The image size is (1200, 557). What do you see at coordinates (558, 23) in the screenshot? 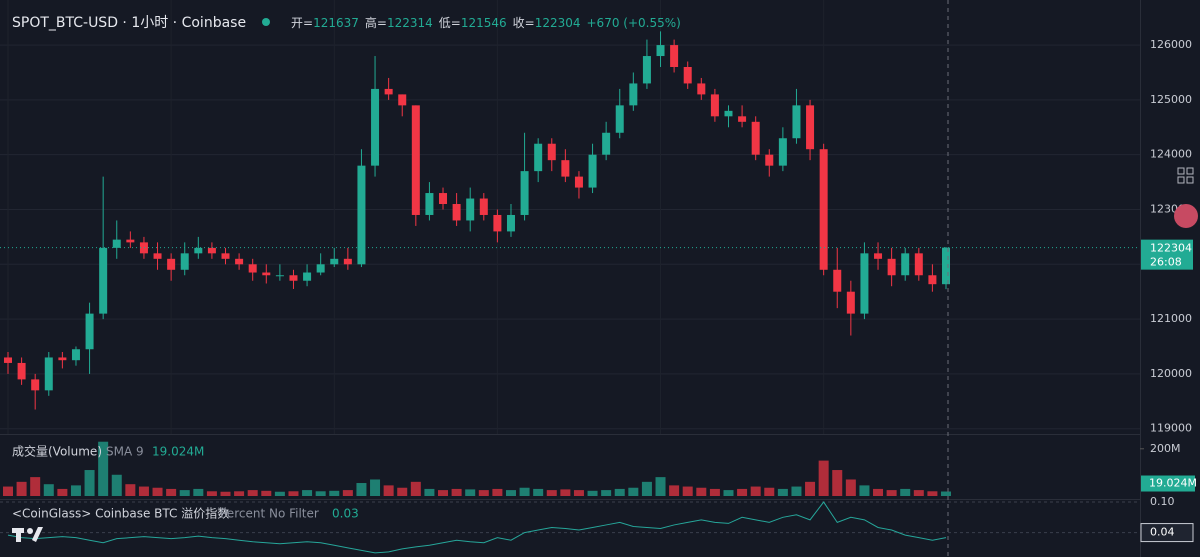
I see `ohlc-value: 122304` at bounding box center [558, 23].